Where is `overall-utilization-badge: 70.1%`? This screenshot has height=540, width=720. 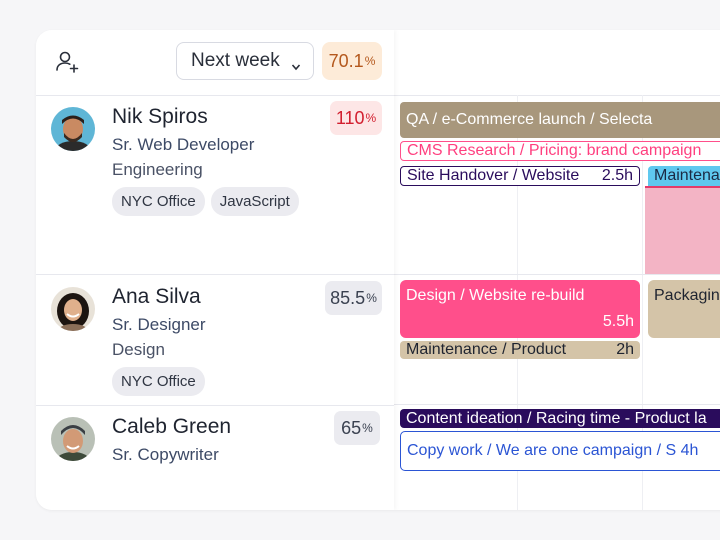
overall-utilization-badge: 70.1% is located at coordinates (352, 61).